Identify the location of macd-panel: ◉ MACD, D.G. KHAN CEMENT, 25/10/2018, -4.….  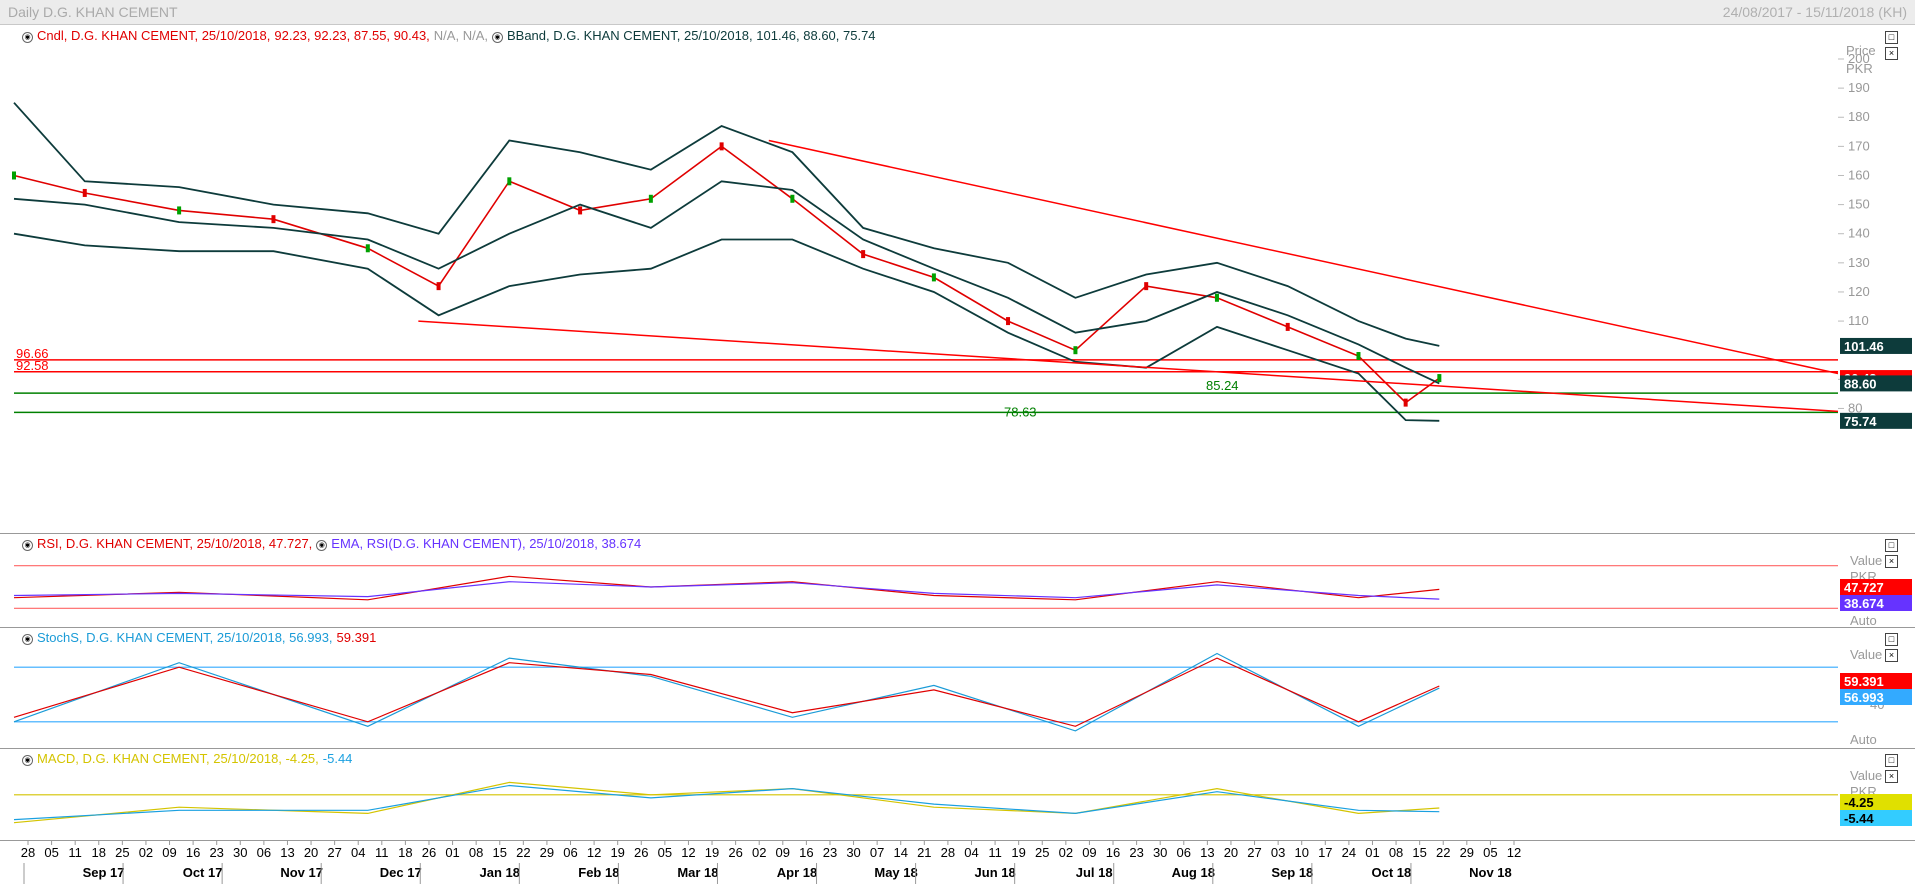
(957, 794).